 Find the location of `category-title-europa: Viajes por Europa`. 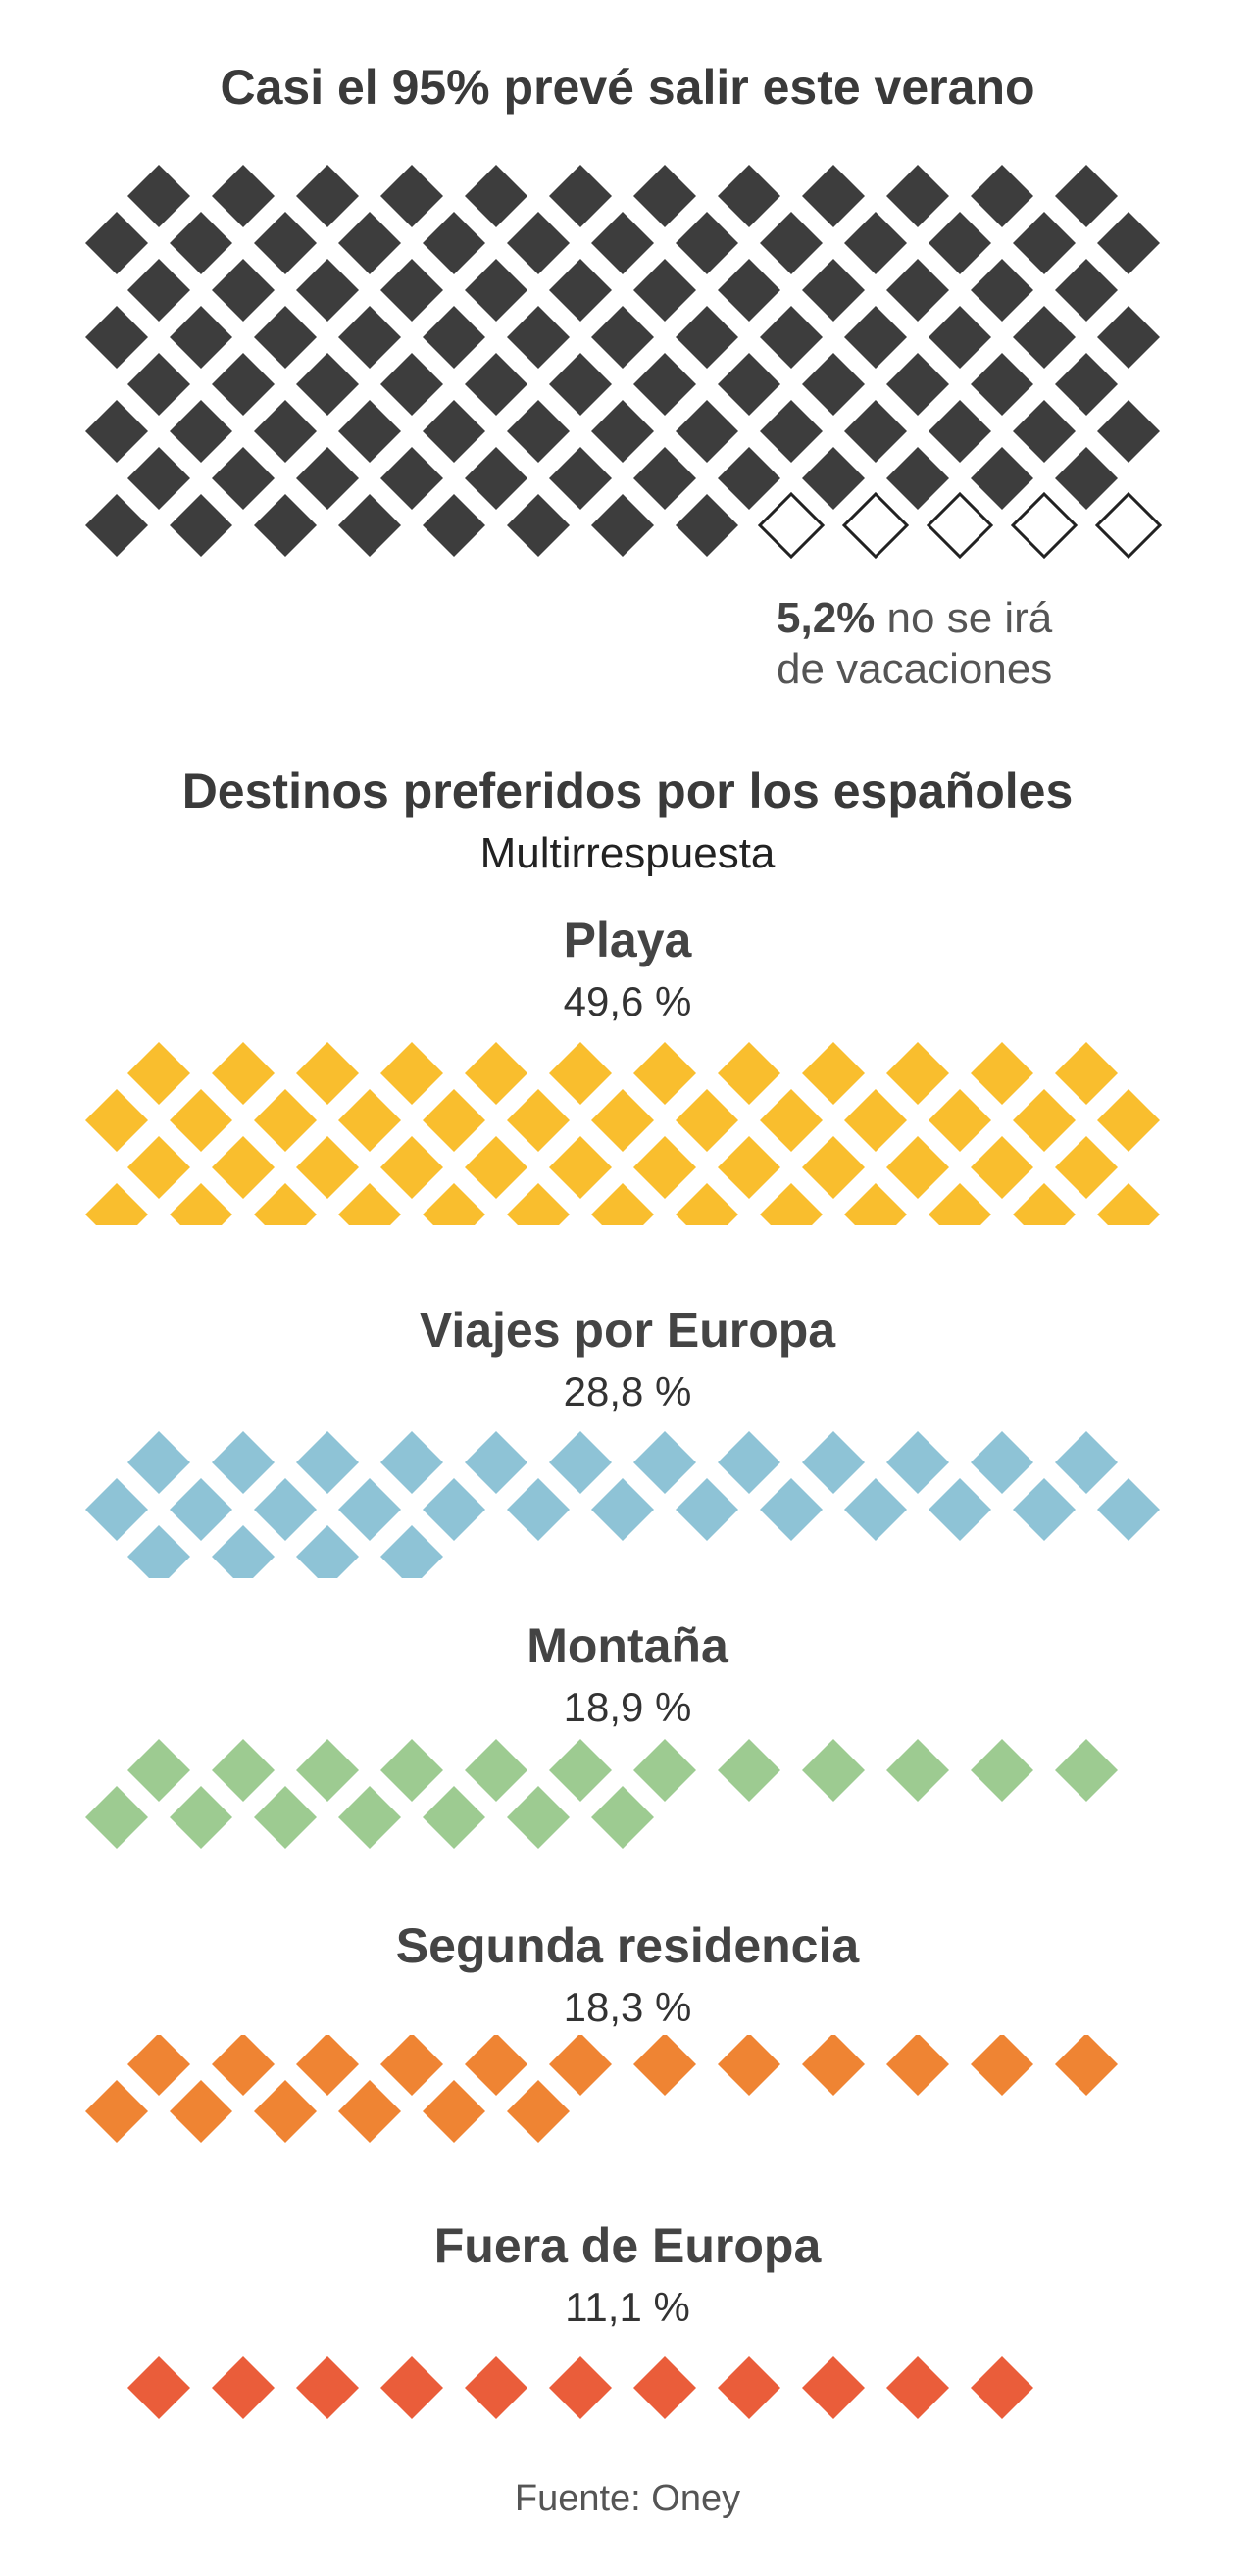

category-title-europa: Viajes por Europa is located at coordinates (627, 1330).